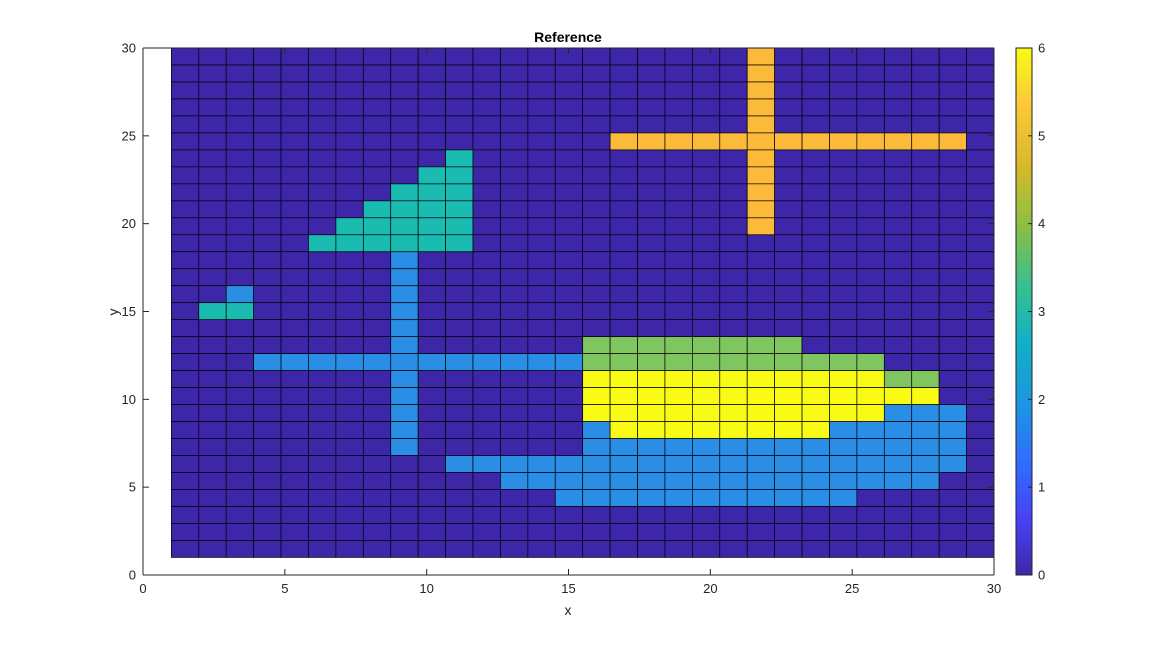 Image resolution: width=1150 pixels, height=646 pixels. Describe the element at coordinates (132, 487) in the screenshot. I see `y-tick-label: 5` at that location.